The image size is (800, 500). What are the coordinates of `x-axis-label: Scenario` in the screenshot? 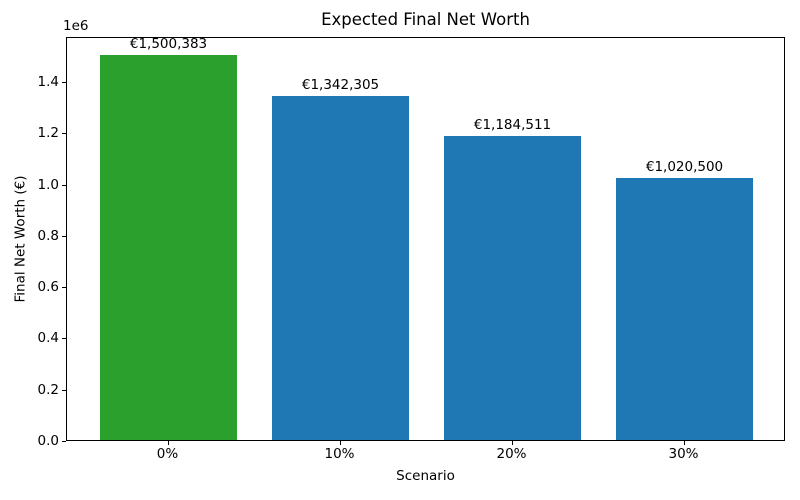 It's located at (425, 476).